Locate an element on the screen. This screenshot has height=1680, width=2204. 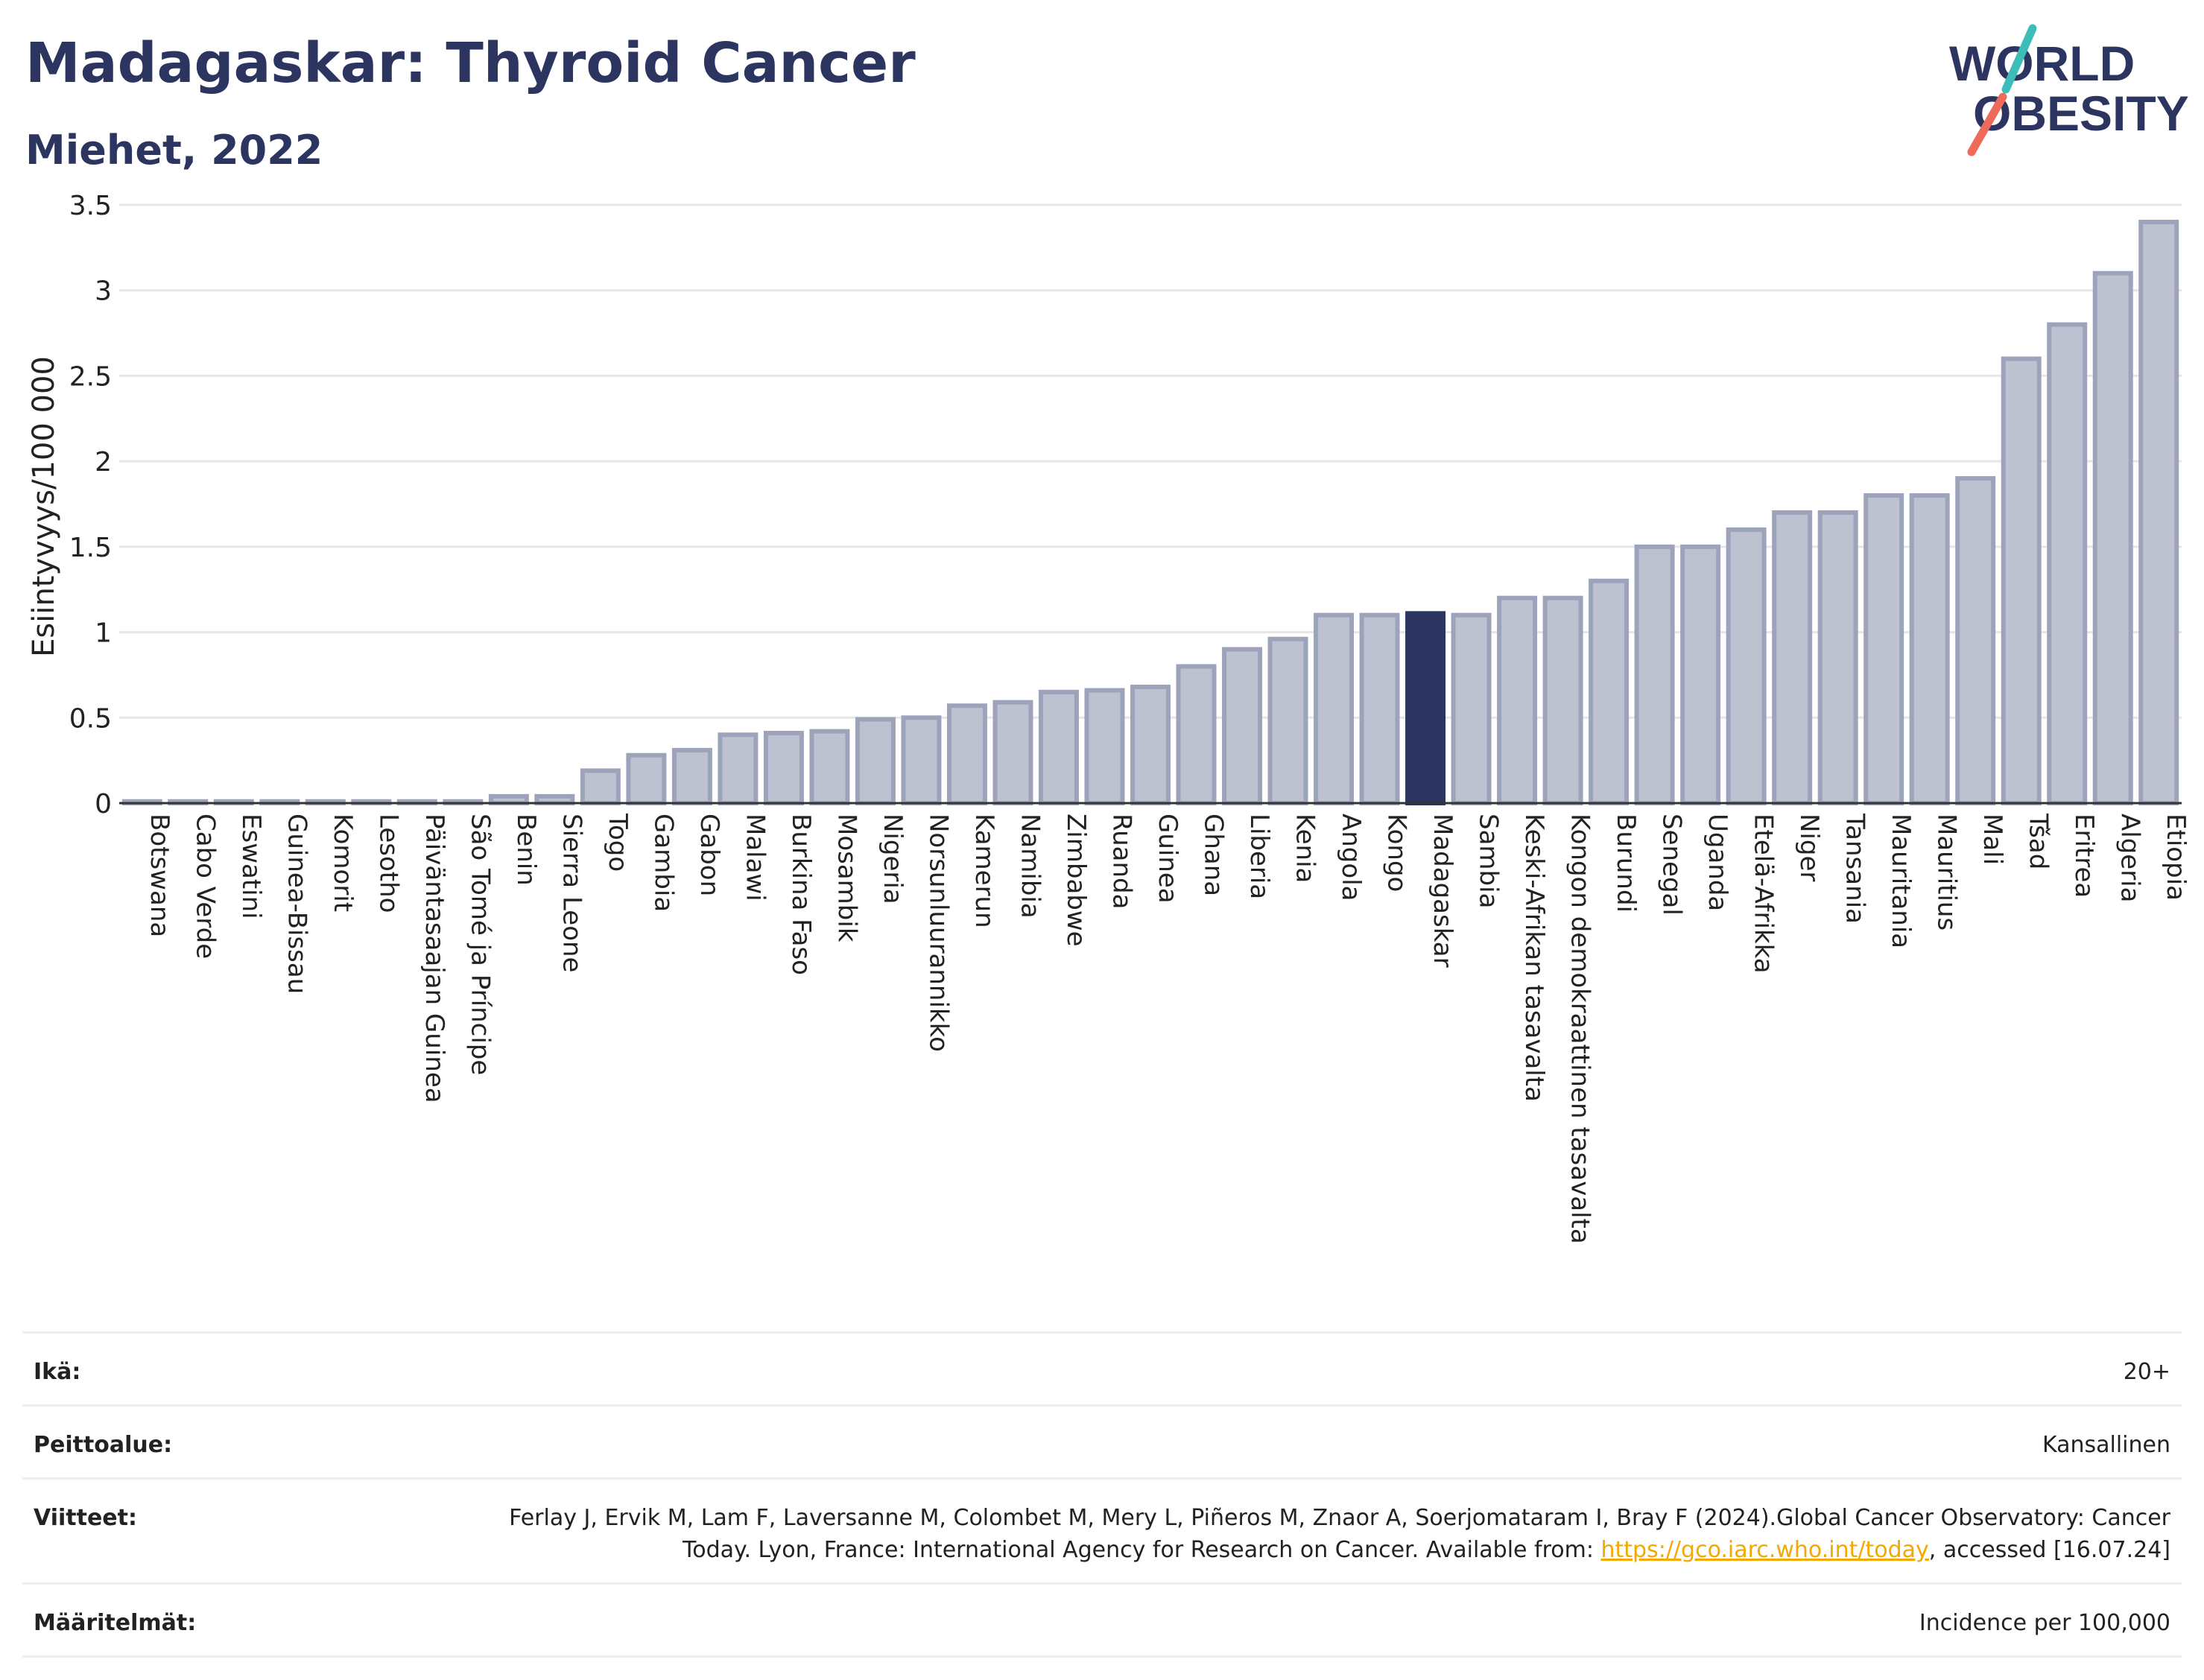
logo-word-obesity: OBESITY is located at coordinates (2081, 113).